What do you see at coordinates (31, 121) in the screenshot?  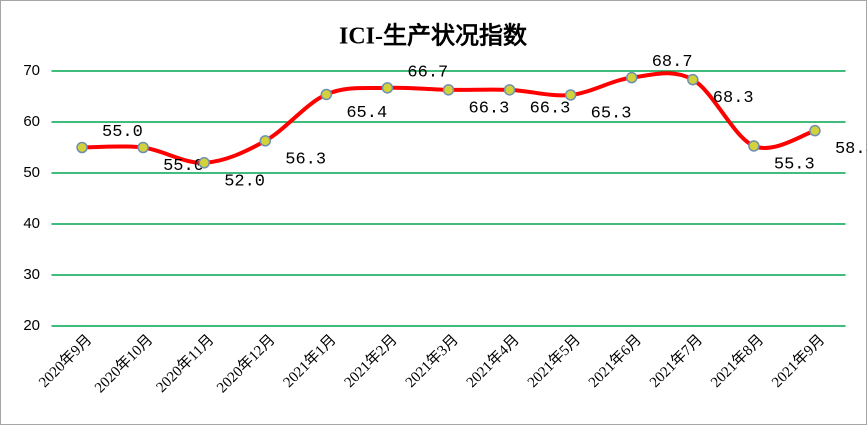 I see `y-tick-label: 60` at bounding box center [31, 121].